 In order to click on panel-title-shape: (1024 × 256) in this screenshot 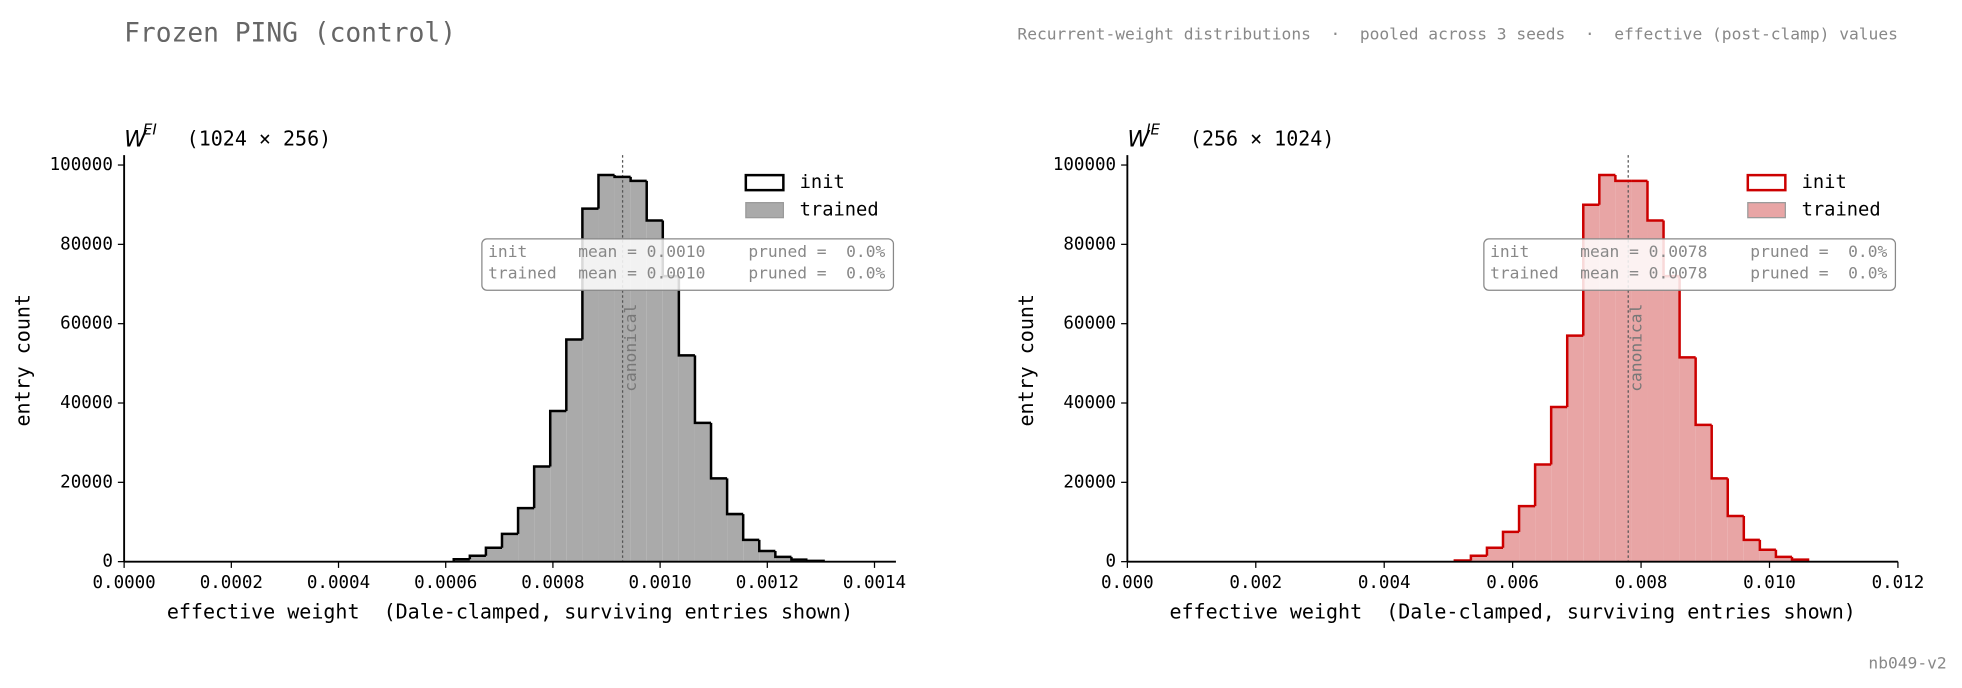, I will do `click(259, 139)`.